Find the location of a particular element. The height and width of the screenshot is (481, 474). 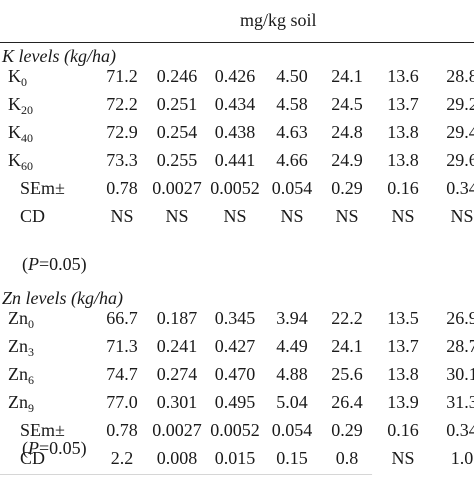

table-cell: 74.7 is located at coordinates (122, 374).